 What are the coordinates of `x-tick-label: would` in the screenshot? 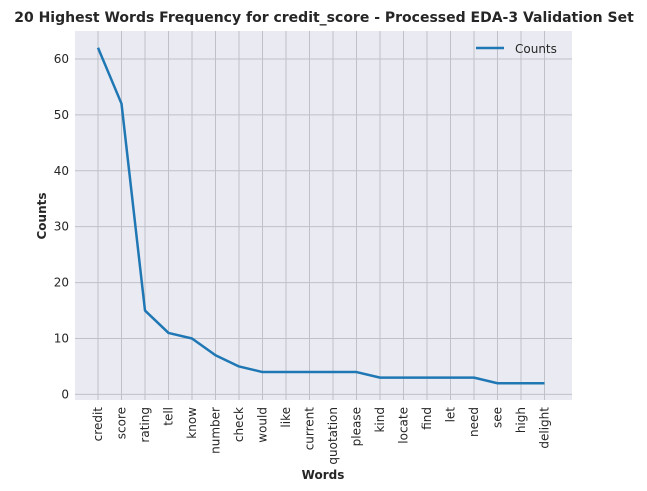 It's located at (263, 425).